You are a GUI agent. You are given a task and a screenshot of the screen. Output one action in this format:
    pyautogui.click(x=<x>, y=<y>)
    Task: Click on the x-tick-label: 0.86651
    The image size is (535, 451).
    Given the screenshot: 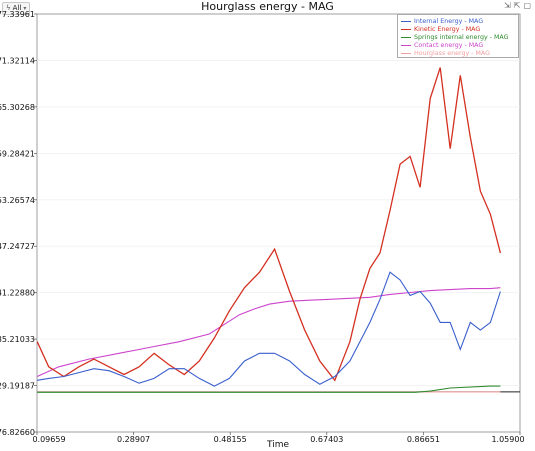 What is the action you would take?
    pyautogui.click(x=423, y=439)
    